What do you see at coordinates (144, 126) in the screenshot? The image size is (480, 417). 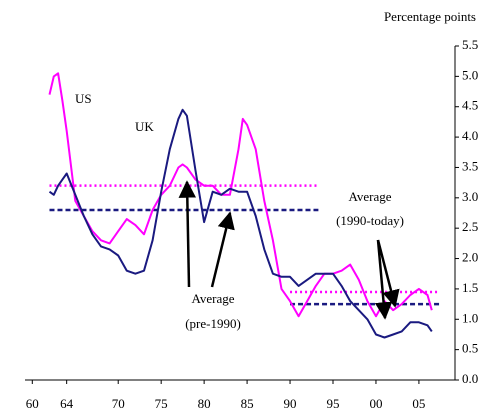 I see `annotation: UK` at bounding box center [144, 126].